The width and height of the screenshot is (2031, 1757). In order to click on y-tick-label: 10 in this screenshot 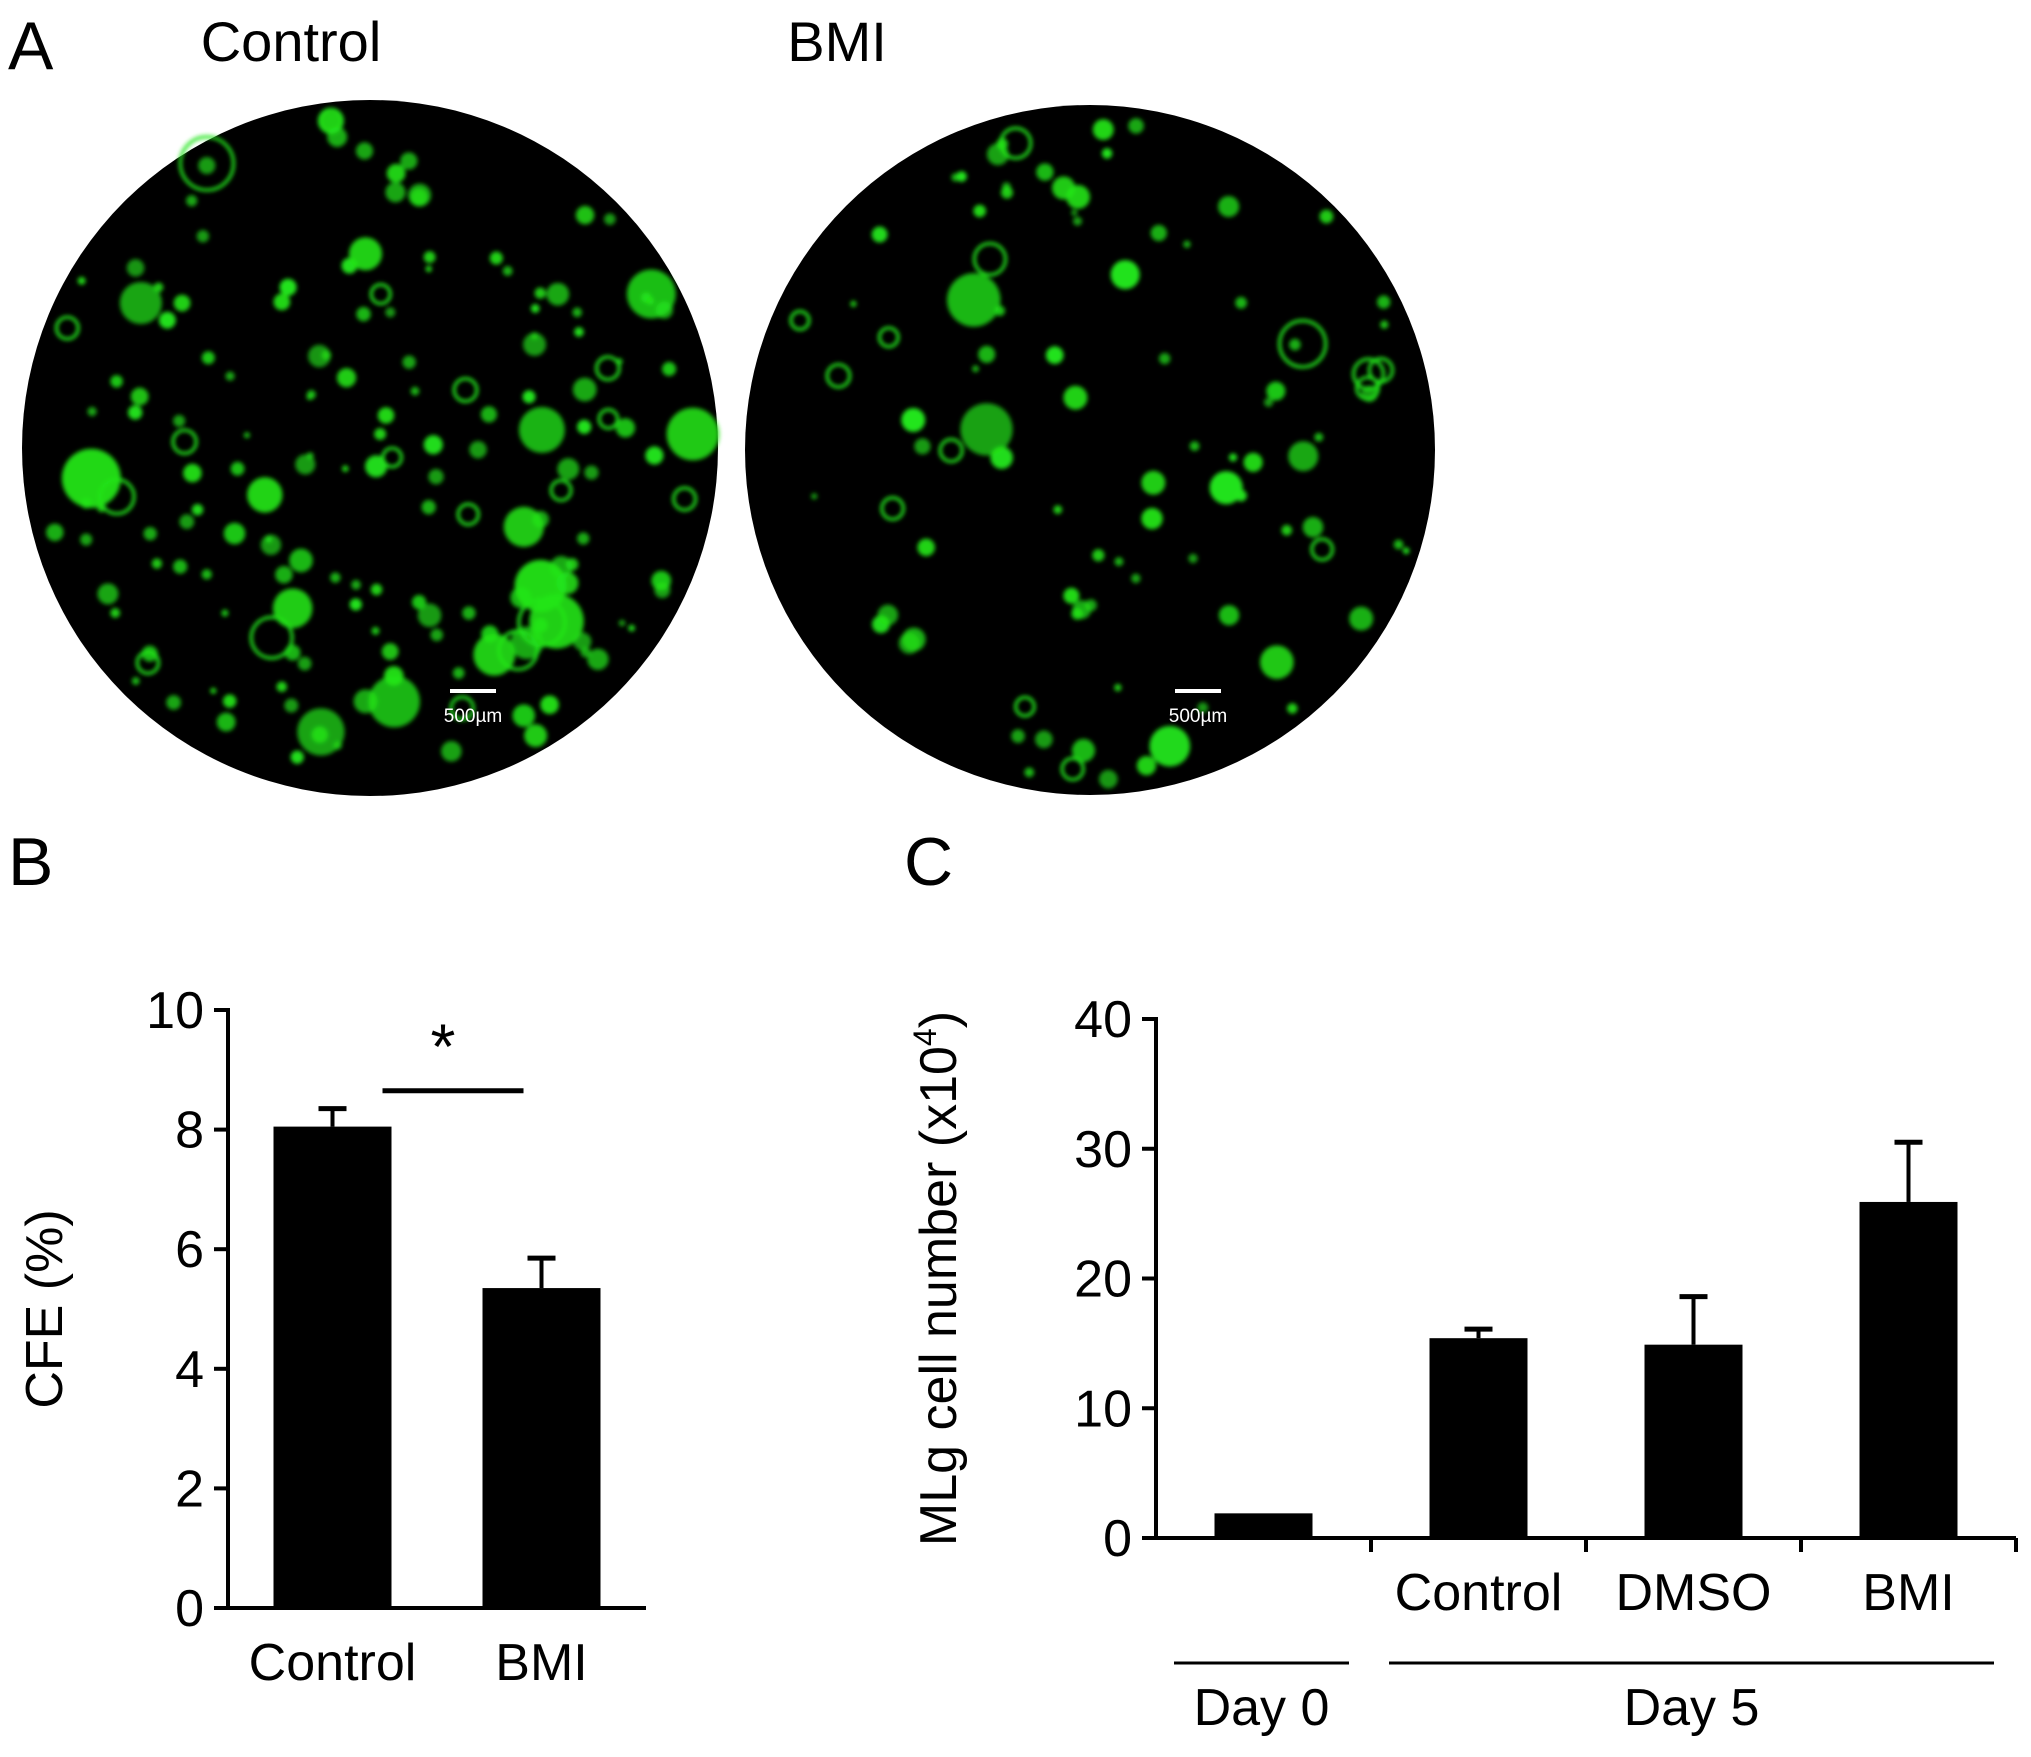, I will do `click(1103, 1409)`.